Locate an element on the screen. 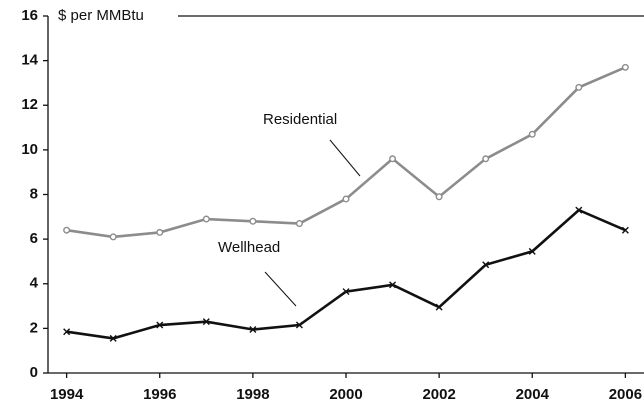 This screenshot has height=412, width=644. x-tick-label: 1996 is located at coordinates (159, 394).